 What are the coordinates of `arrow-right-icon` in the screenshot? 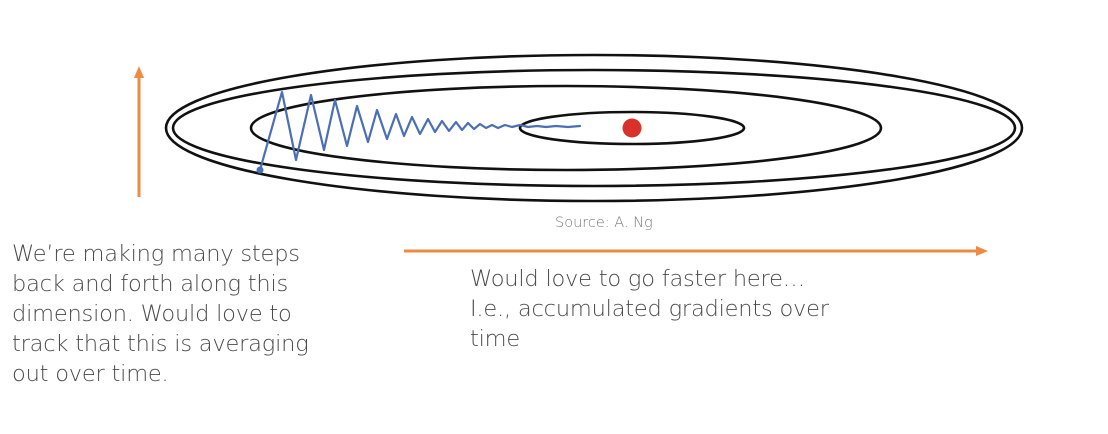 It's located at (696, 251).